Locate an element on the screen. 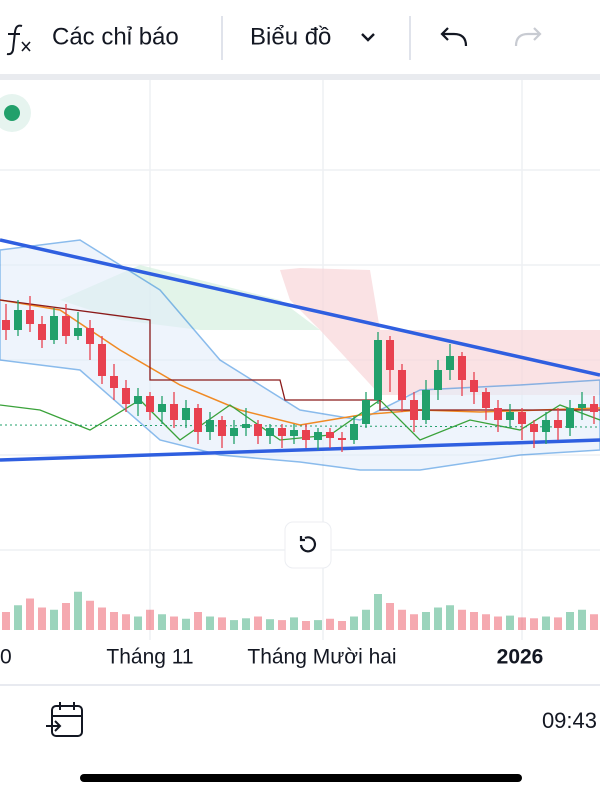 The width and height of the screenshot is (600, 805). x-axis-label: 2026 is located at coordinates (520, 657).